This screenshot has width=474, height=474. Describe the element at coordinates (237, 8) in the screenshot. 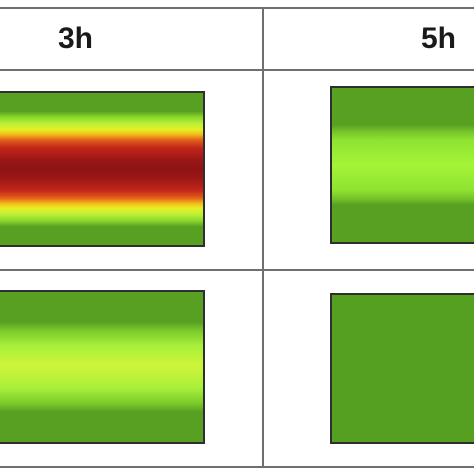

I see `grid-line-top` at that location.